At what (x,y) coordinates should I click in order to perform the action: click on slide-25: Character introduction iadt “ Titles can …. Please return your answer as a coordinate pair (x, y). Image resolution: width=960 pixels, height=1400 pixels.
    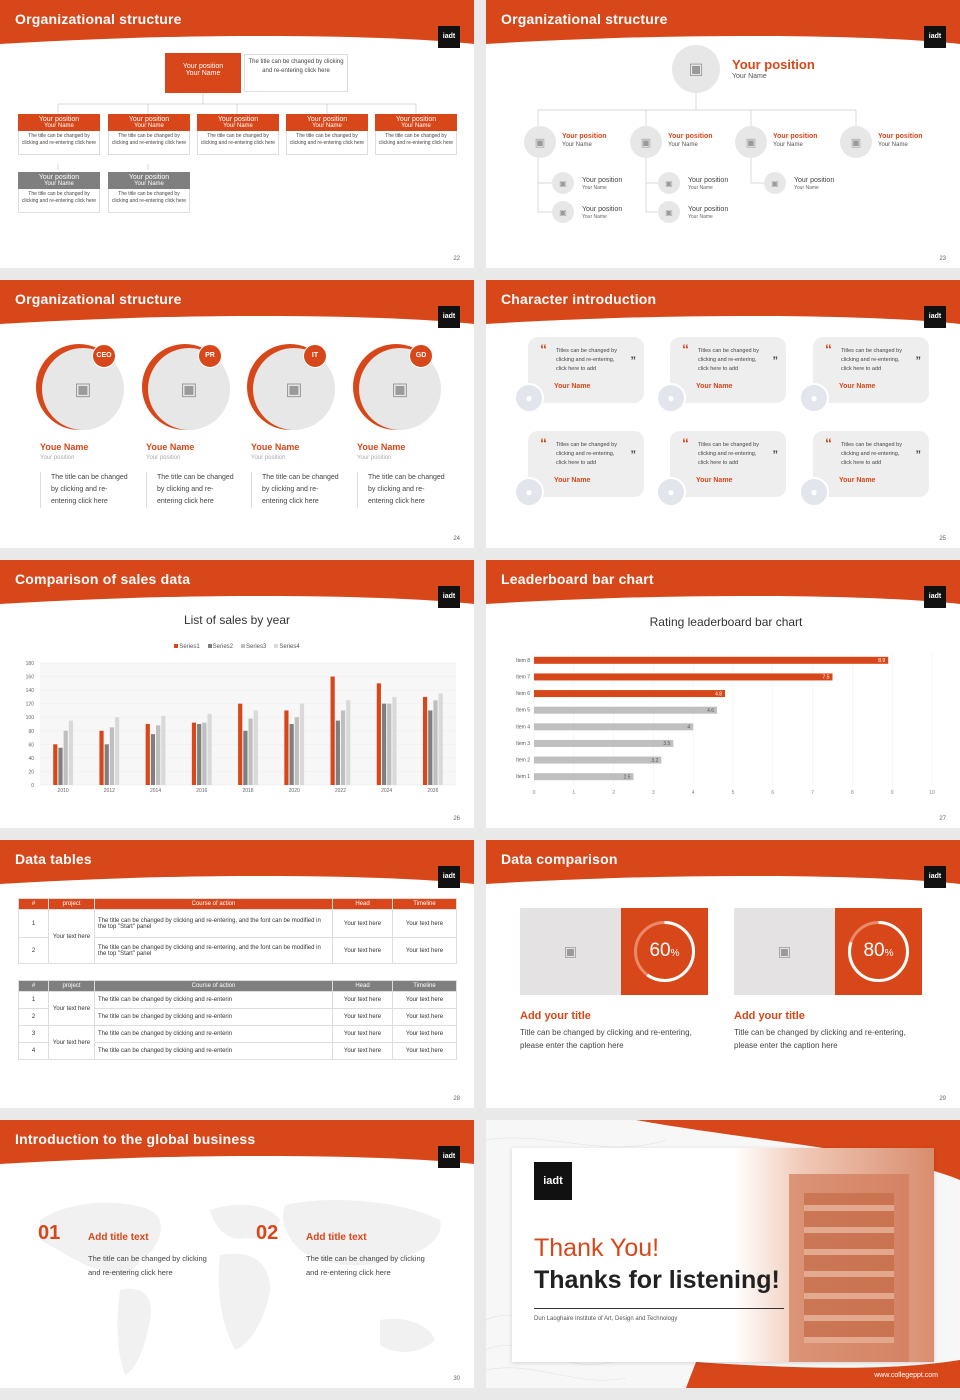
    Looking at the image, I should click on (723, 414).